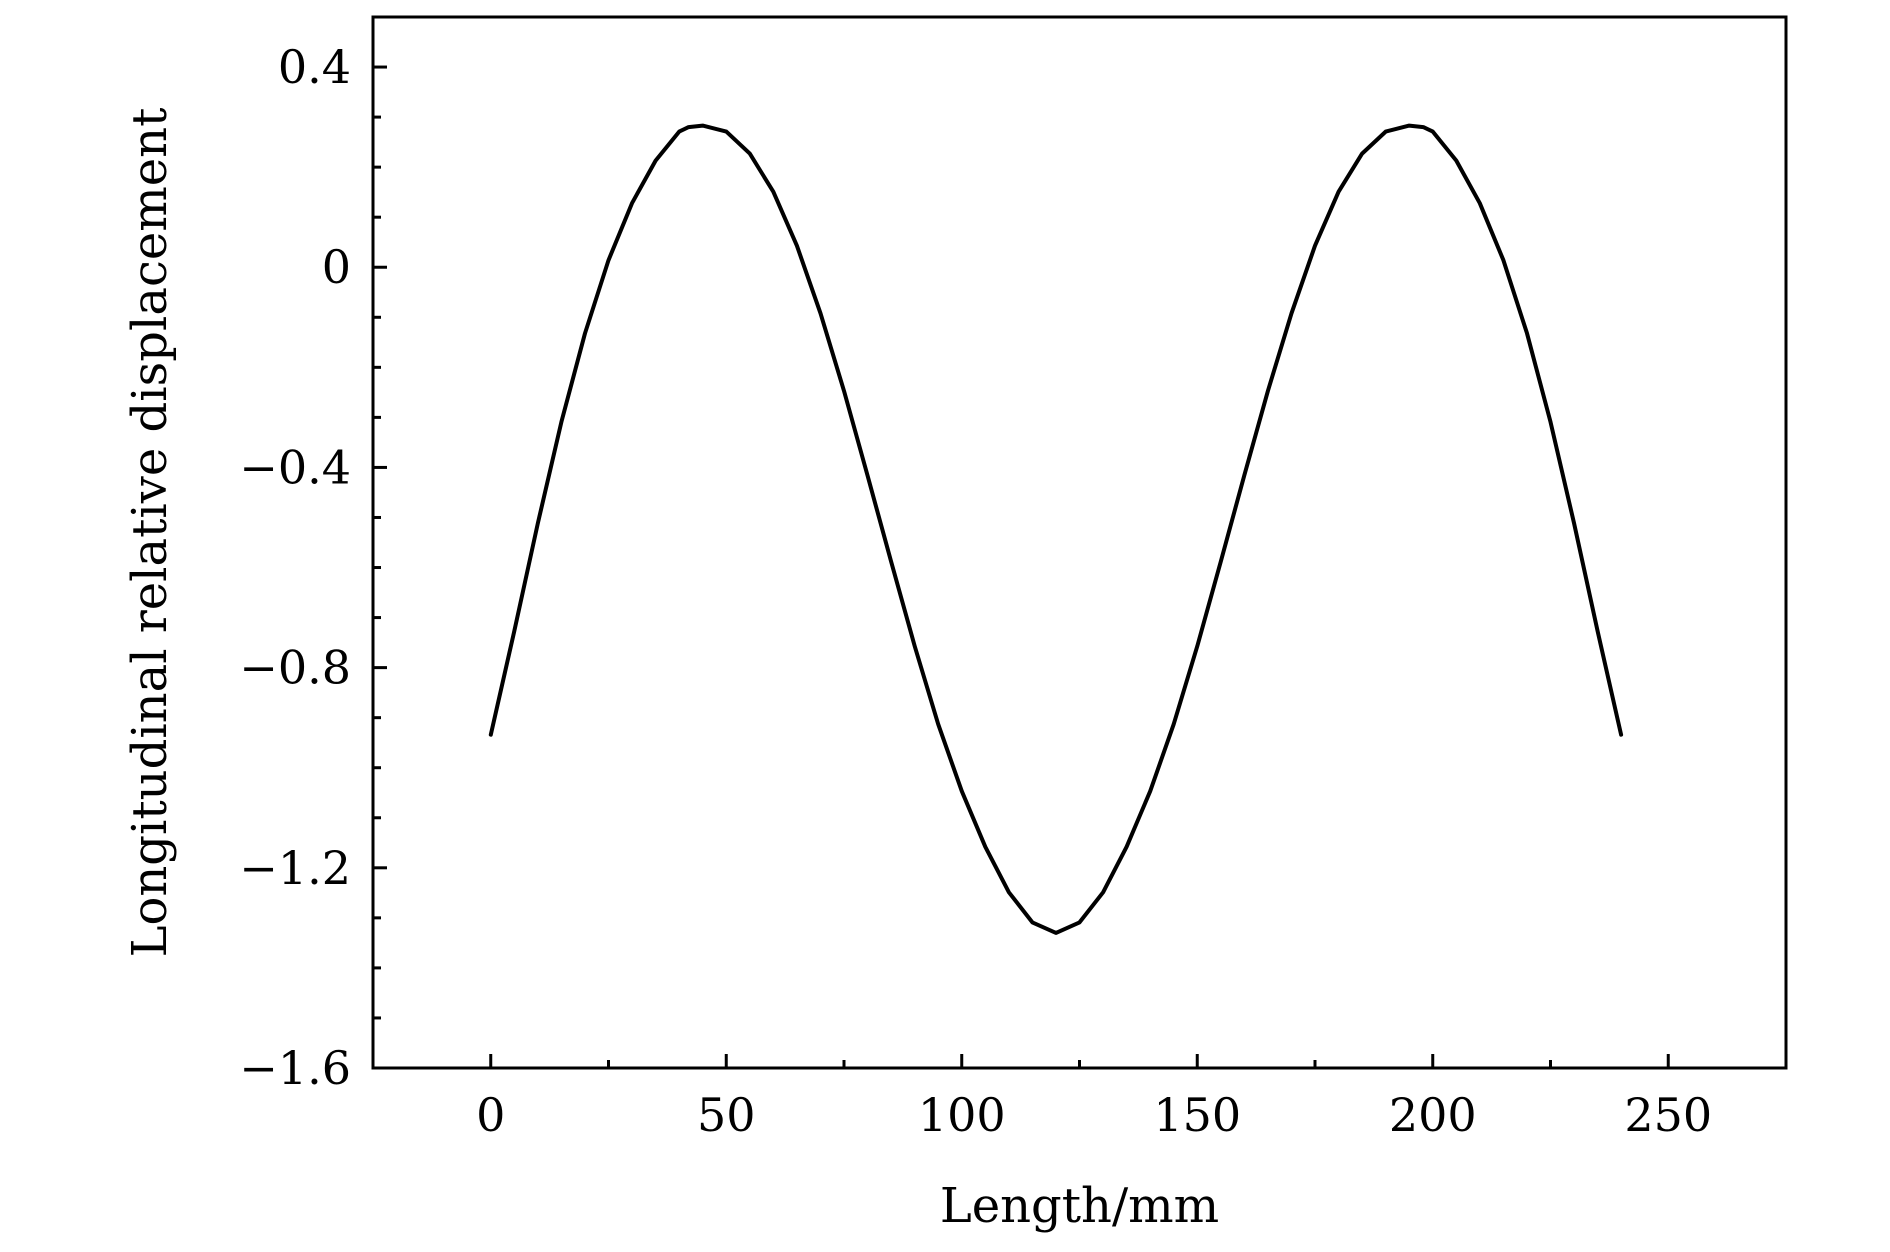  What do you see at coordinates (295, 1068) in the screenshot?
I see `y-tick-label: −1.6` at bounding box center [295, 1068].